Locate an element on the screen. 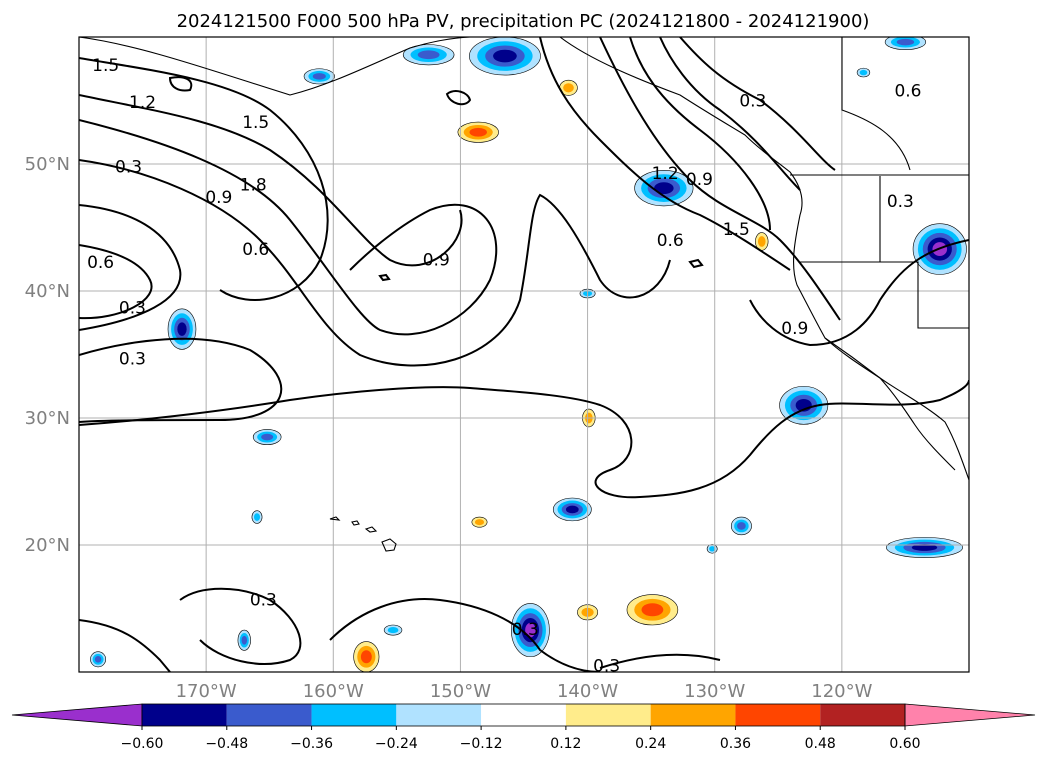 The image size is (1047, 765). colorbar-tick-label: 0.48 is located at coordinates (820, 744).